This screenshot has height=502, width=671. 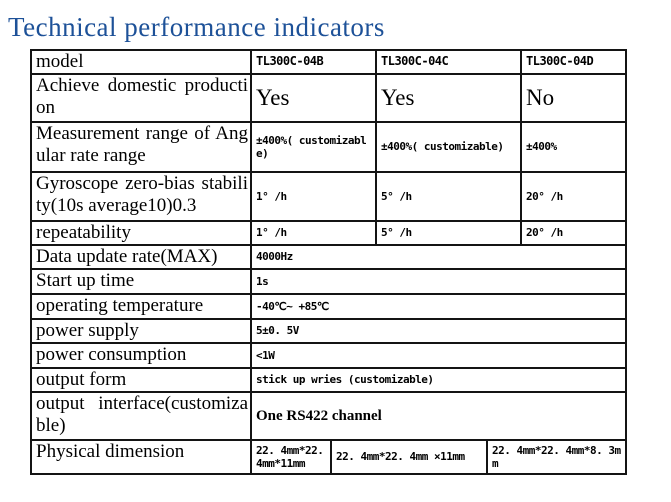 What do you see at coordinates (85, 280) in the screenshot?
I see `row-label: Start up time` at bounding box center [85, 280].